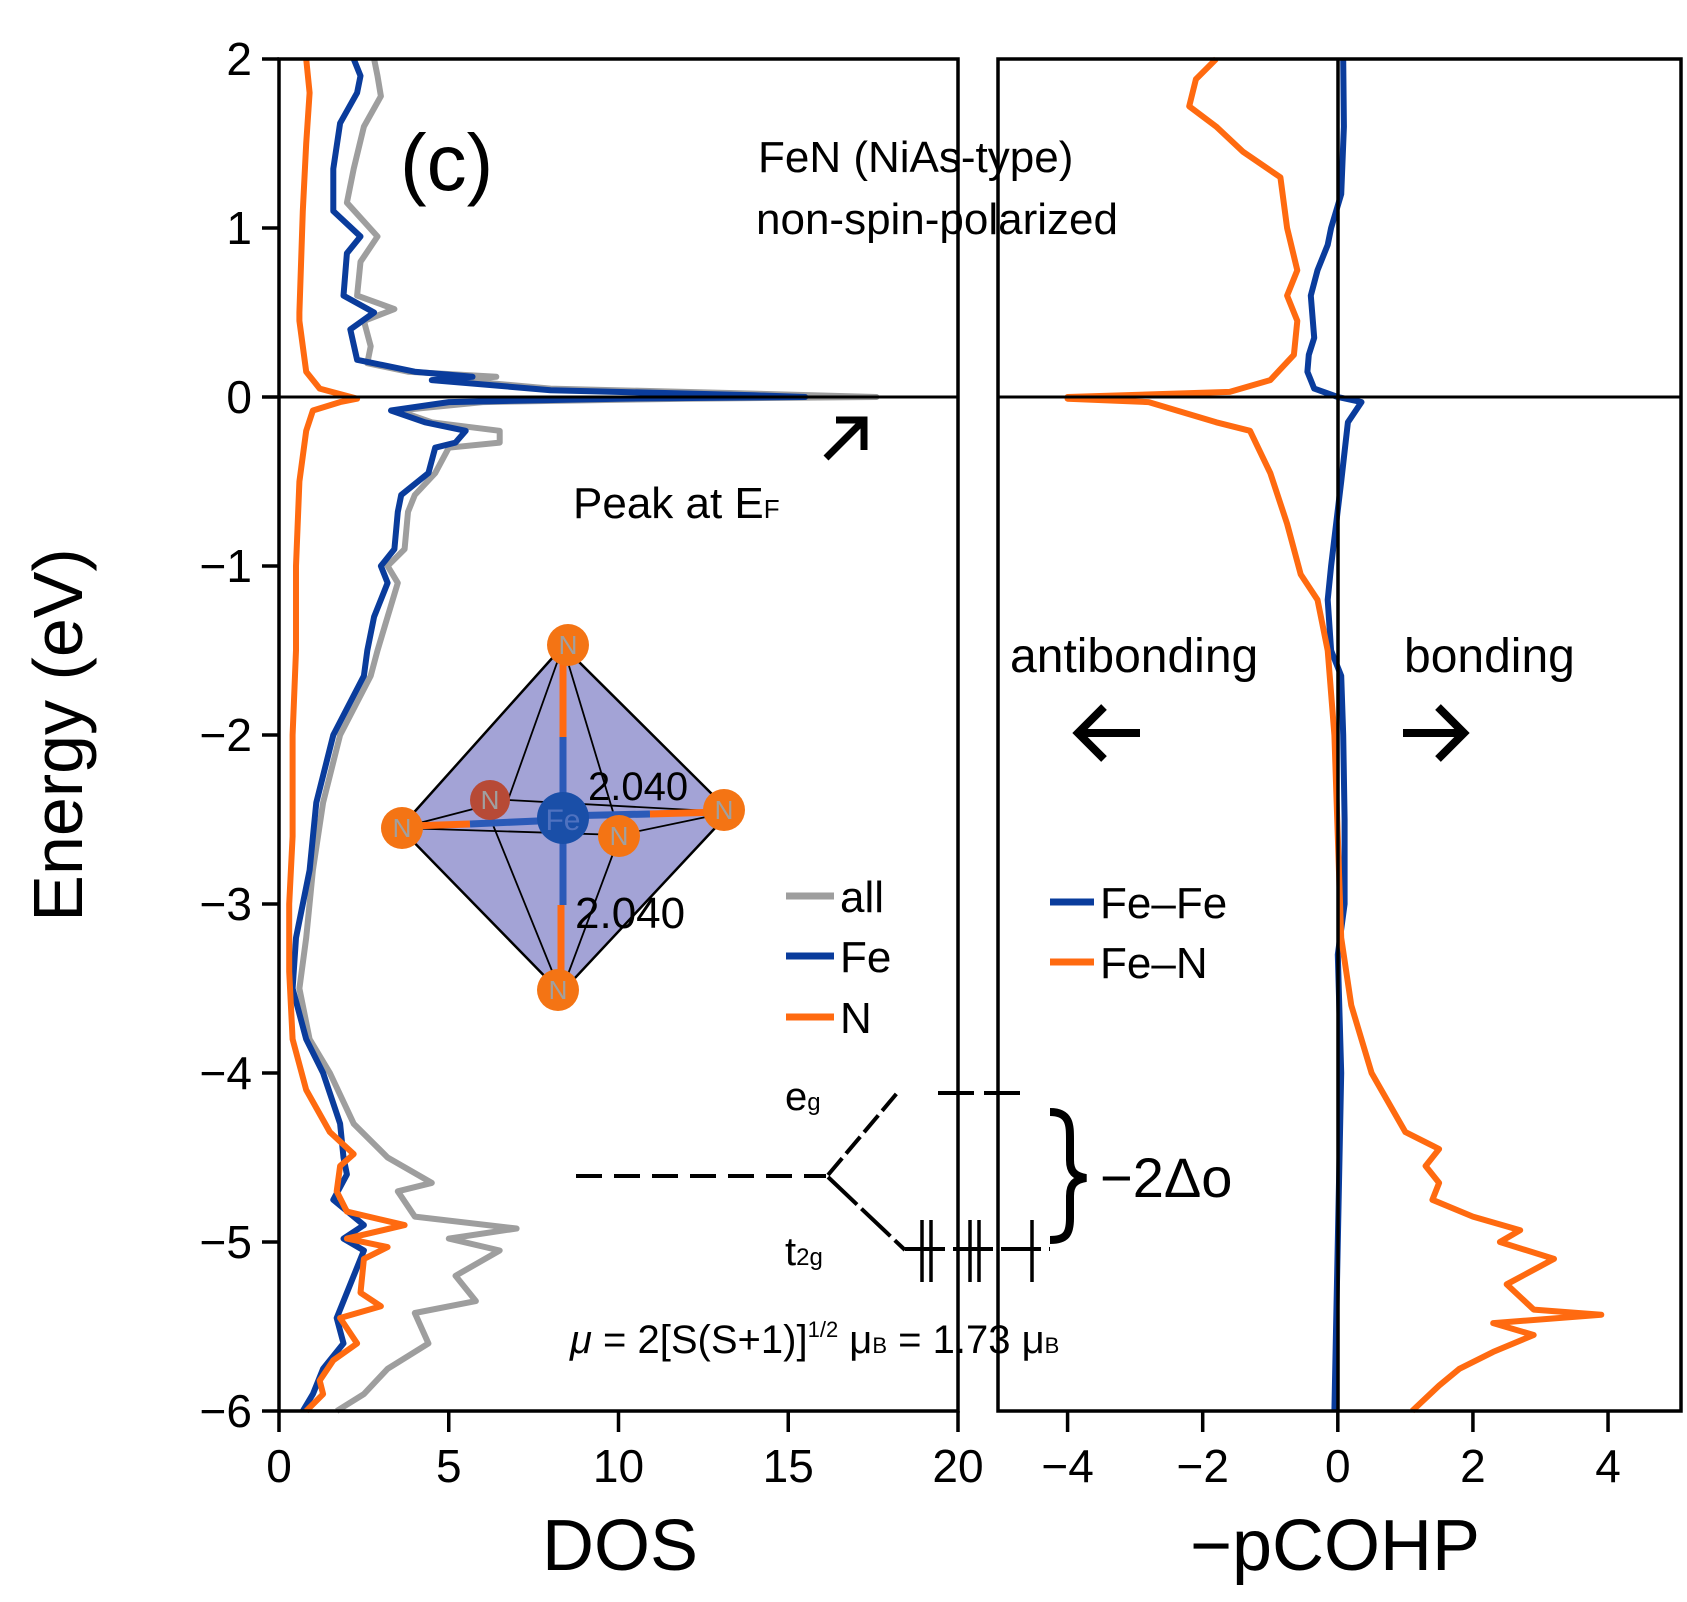  I want to click on antibonding-label: antibonding, so click(1134, 656).